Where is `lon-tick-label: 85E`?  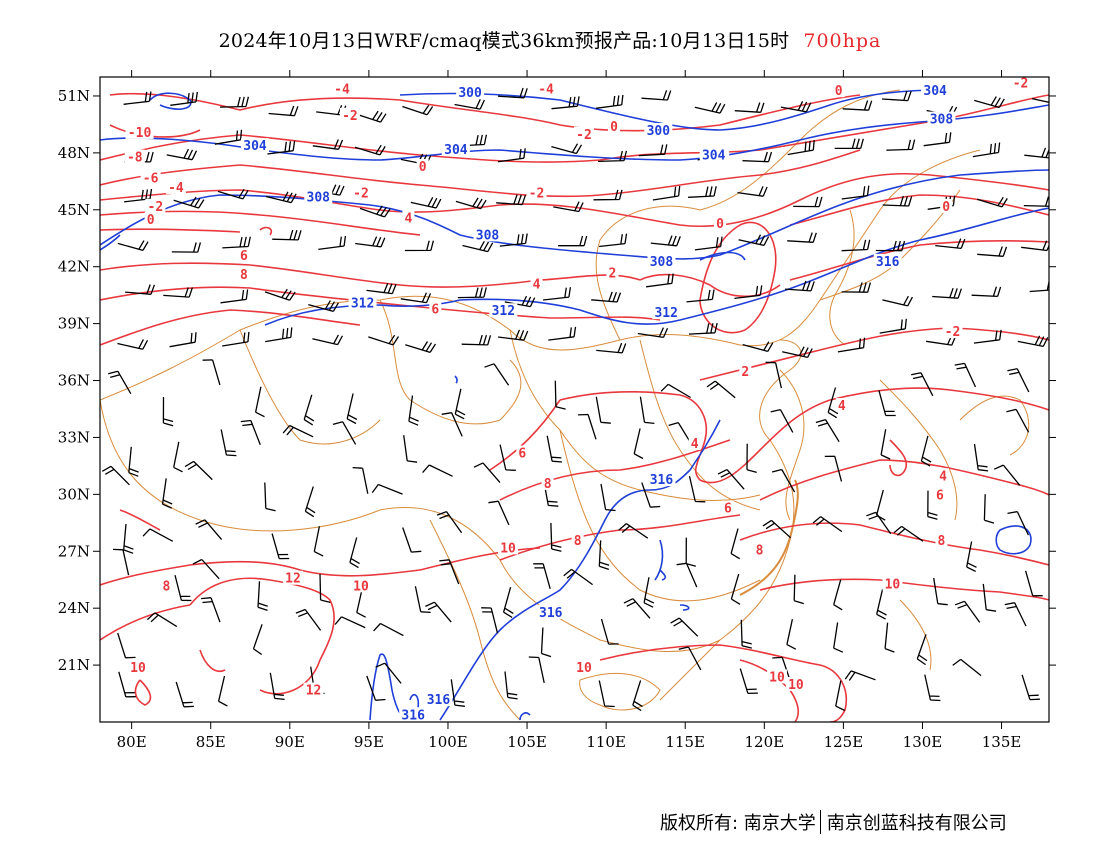 lon-tick-label: 85E is located at coordinates (211, 742).